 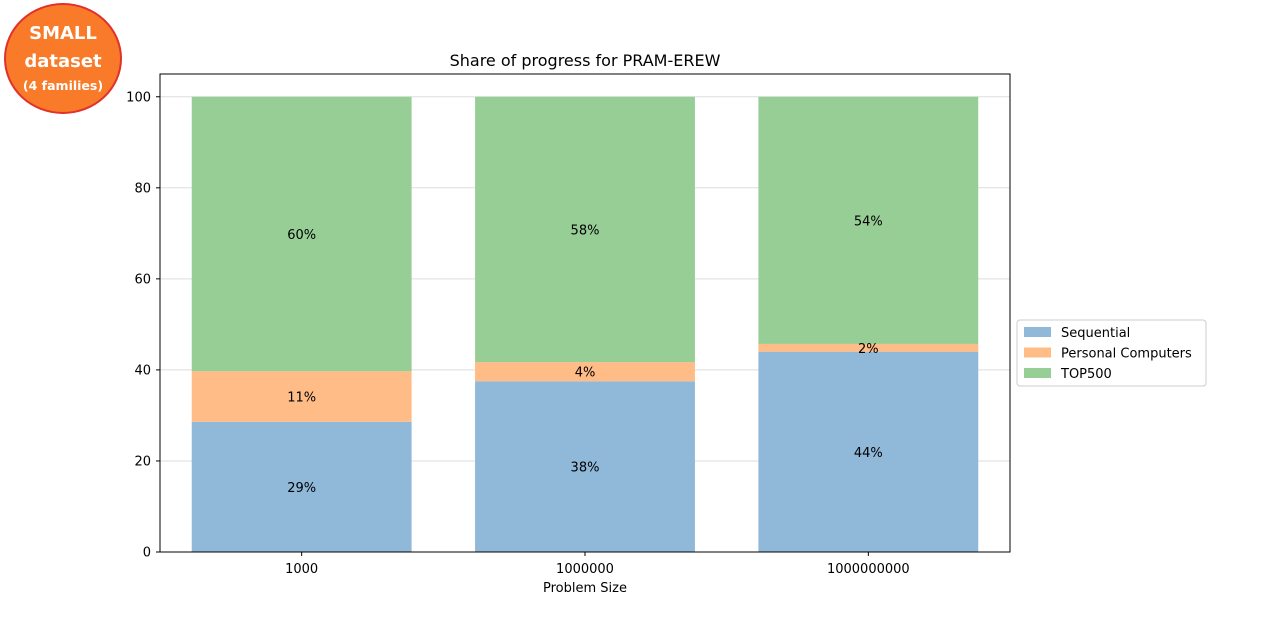 I want to click on x-tick-label: 1000, so click(x=301, y=569).